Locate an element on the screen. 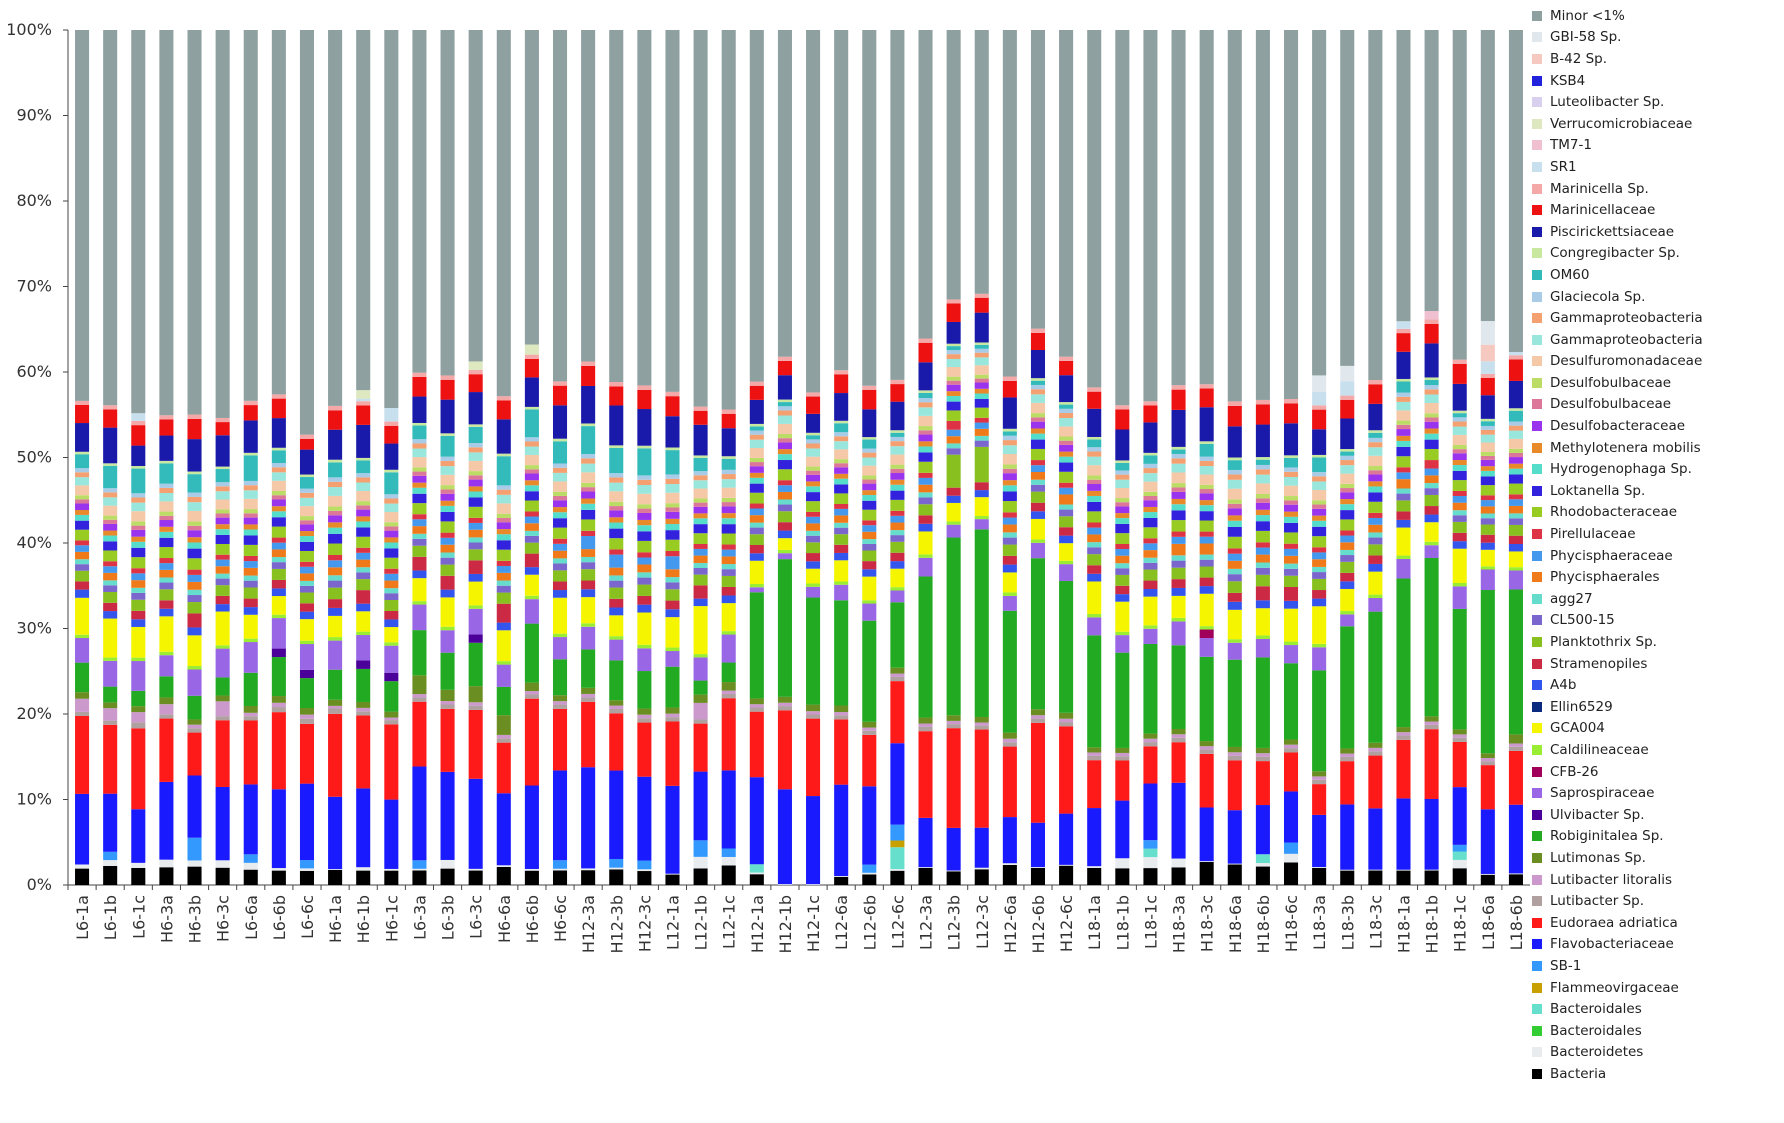  x-tick-label: L18-1a is located at coordinates (1094, 922).